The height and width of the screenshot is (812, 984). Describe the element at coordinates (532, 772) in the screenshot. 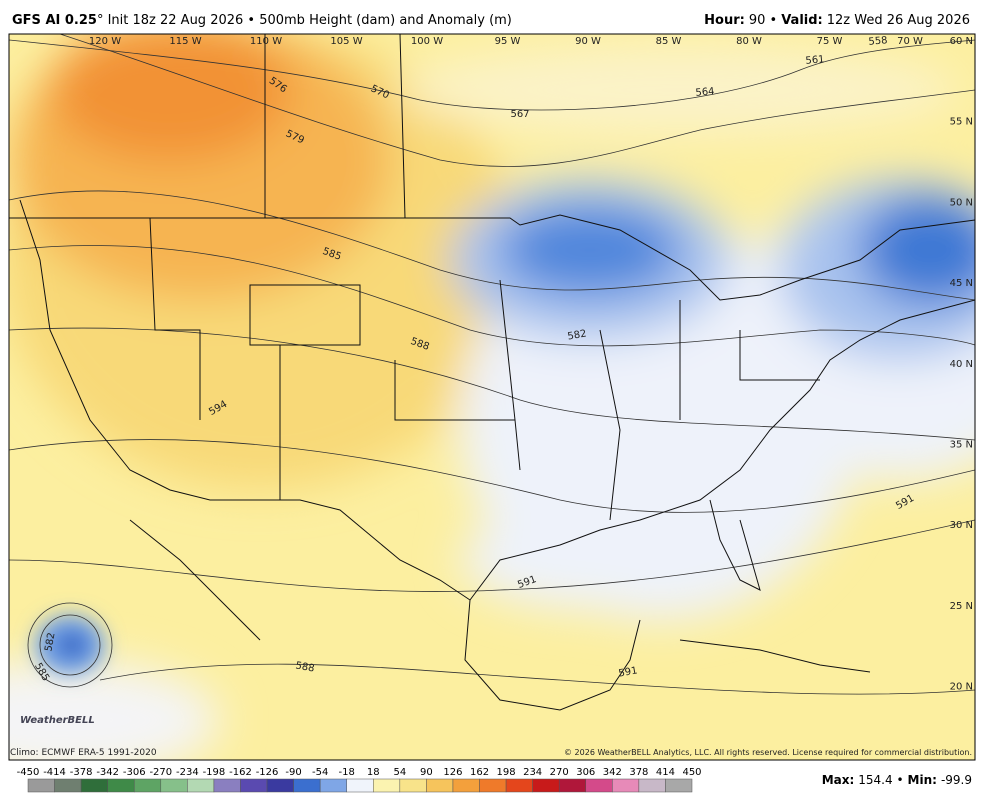

I see `colorbar-label: 234` at that location.